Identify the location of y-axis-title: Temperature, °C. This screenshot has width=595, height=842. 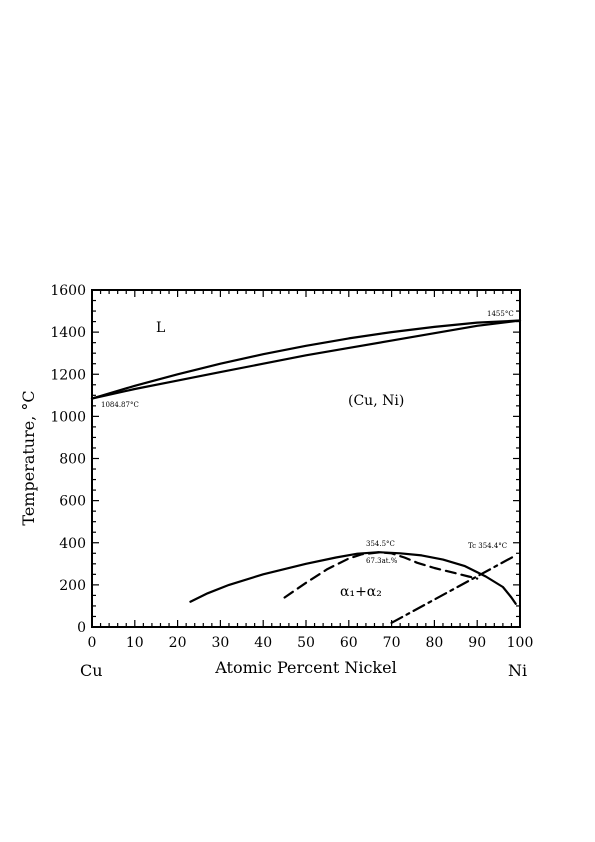
(28, 457).